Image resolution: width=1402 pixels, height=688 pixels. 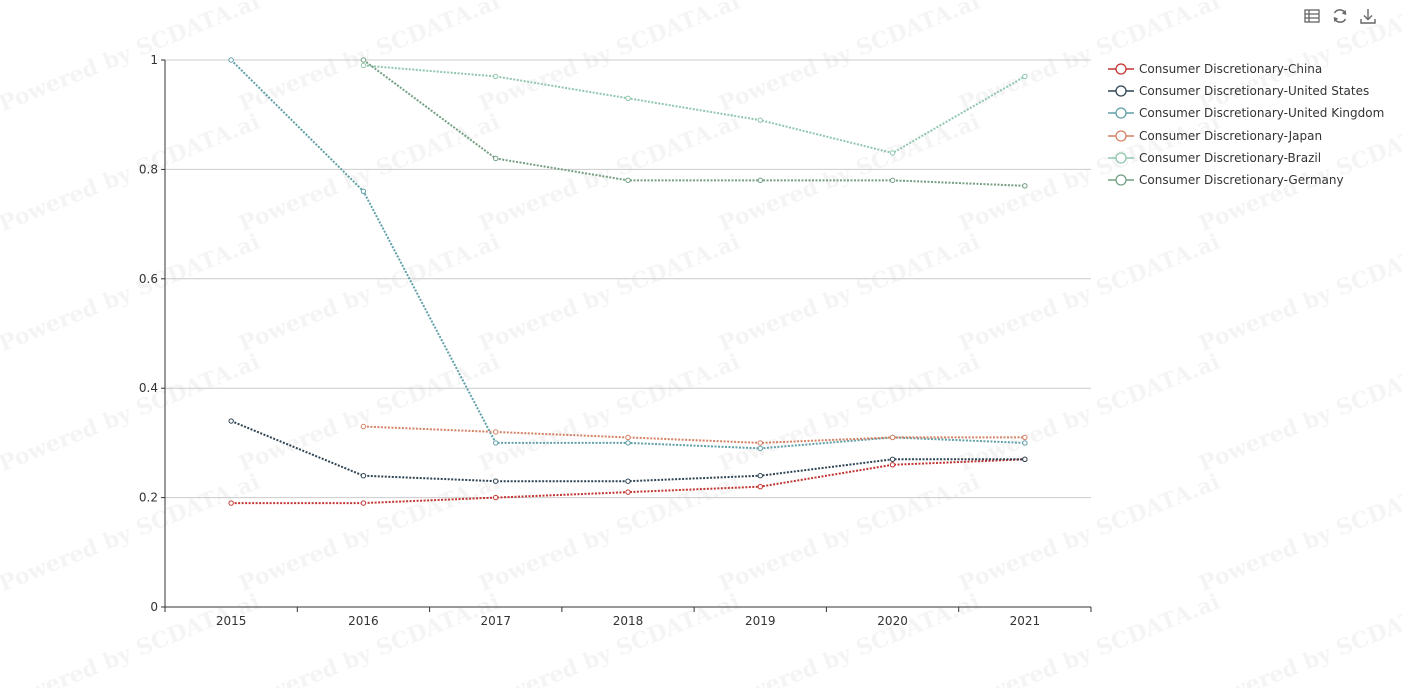 What do you see at coordinates (495, 621) in the screenshot?
I see `x-tick-label: 2017` at bounding box center [495, 621].